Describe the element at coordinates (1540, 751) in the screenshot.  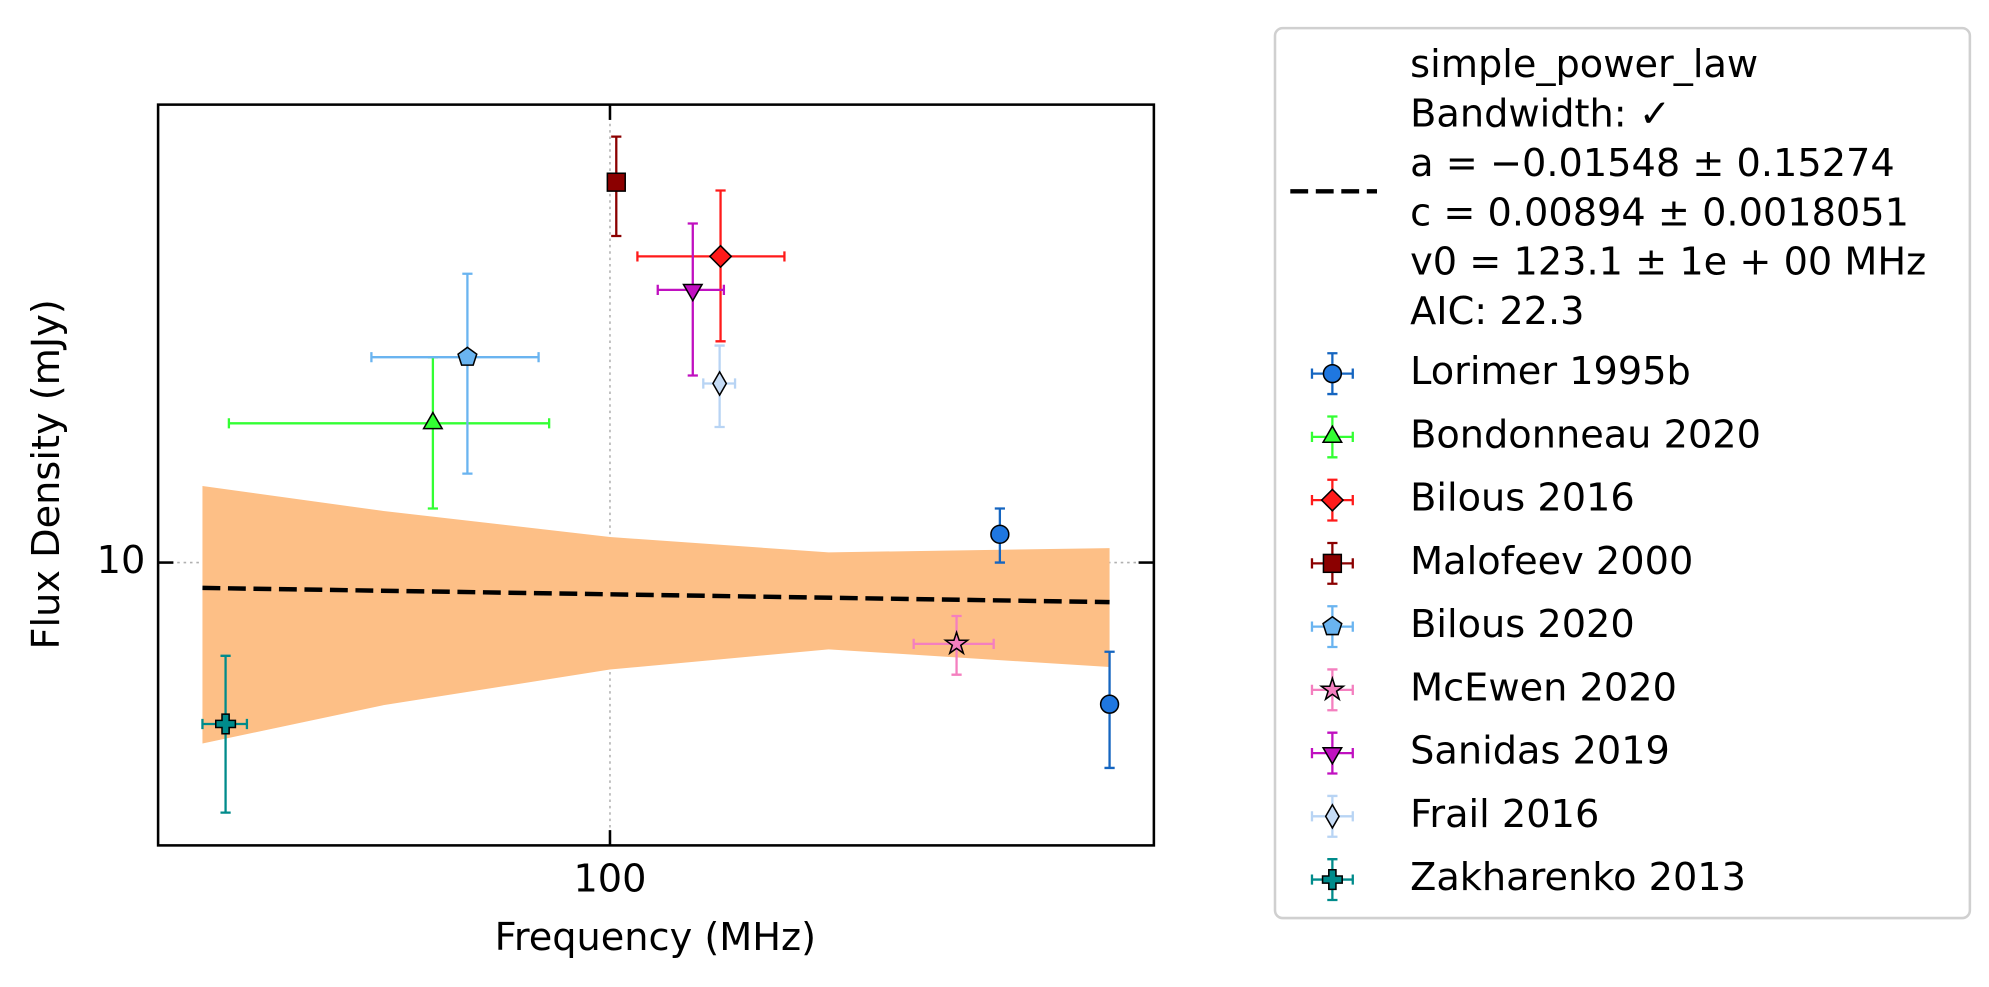
I see `legend-label: Sanidas 2019` at that location.